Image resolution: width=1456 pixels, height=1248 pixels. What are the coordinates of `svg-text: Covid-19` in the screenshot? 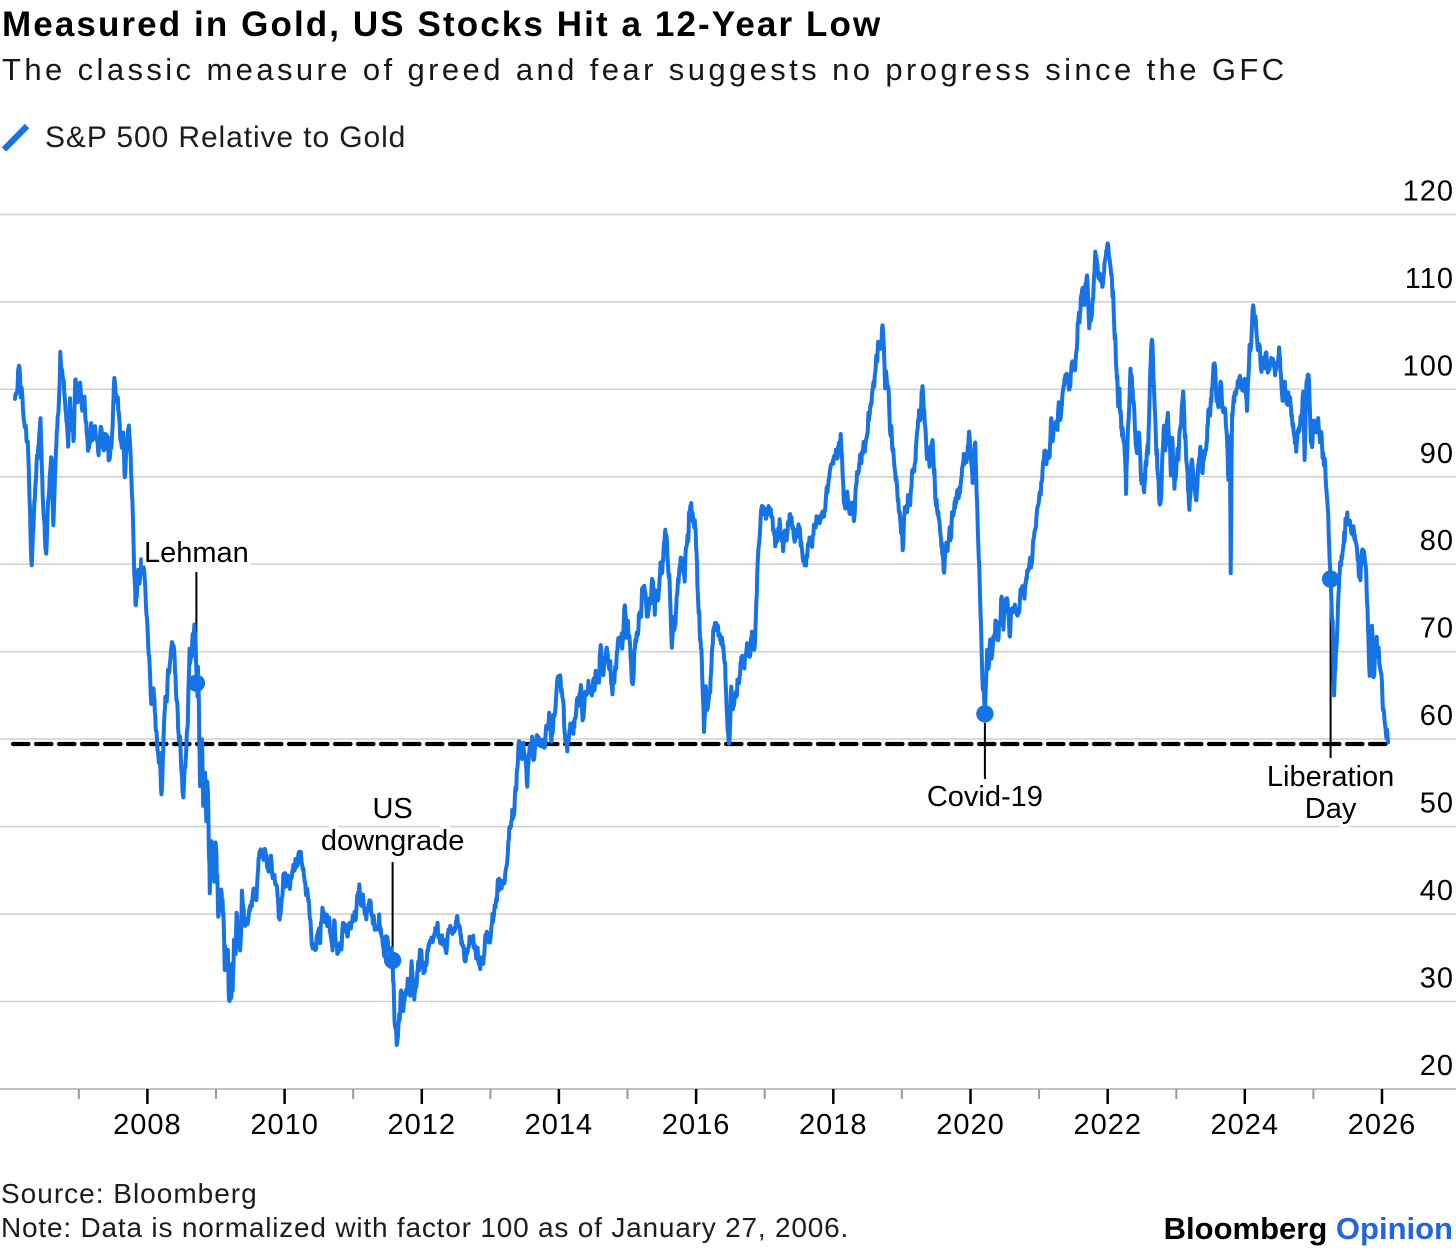 It's located at (985, 797).